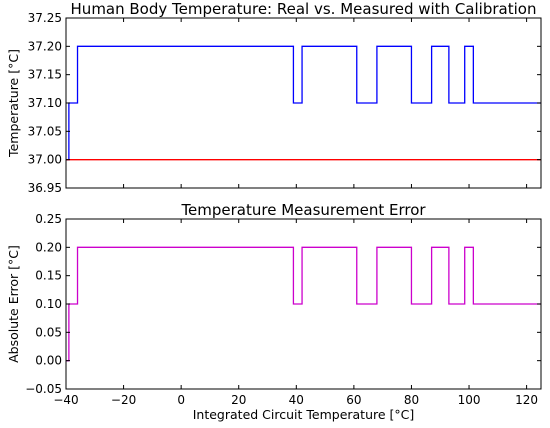 The height and width of the screenshot is (428, 550). I want to click on y-tick-label: 36.95, so click(45, 188).